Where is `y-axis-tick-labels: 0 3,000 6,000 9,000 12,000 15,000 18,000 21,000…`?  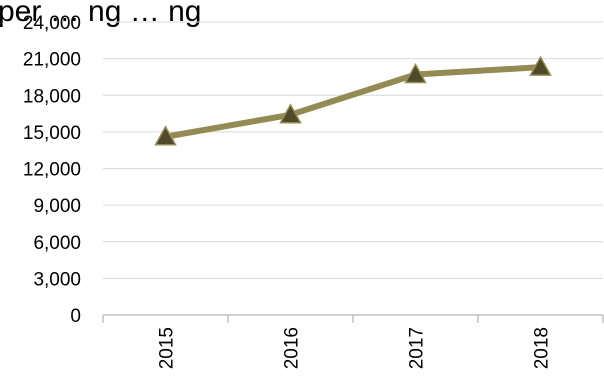 y-axis-tick-labels: 0 3,000 6,000 9,000 12,000 15,000 18,000 21,000… is located at coordinates (52, 170).